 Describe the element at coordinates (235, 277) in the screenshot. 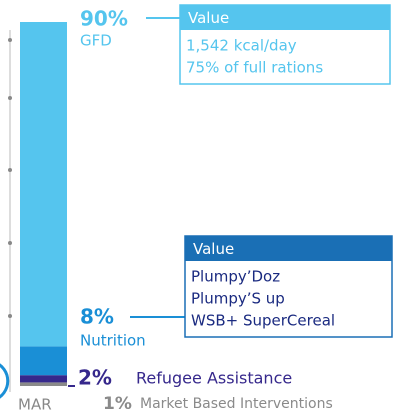

I see `box-line: Plumpy’Doz` at that location.